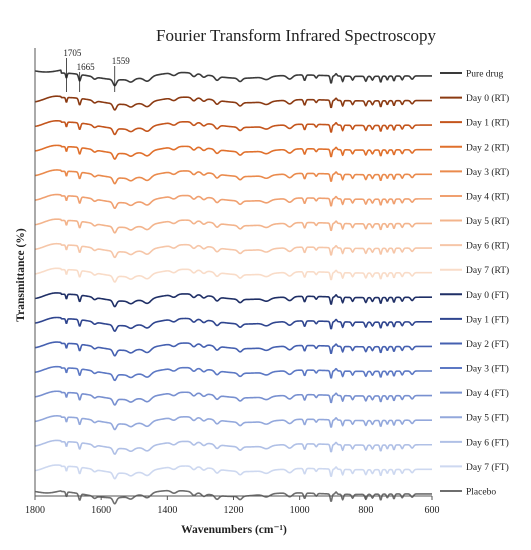 Image resolution: width=531 pixels, height=550 pixels. I want to click on x-tick-label: 1000, so click(300, 510).